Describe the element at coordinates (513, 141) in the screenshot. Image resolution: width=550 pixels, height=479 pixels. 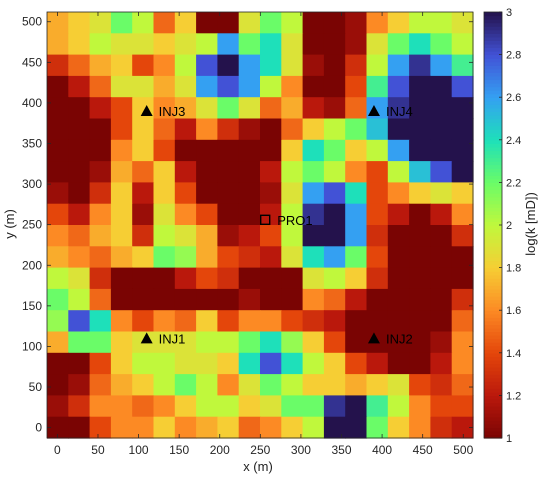
I see `colorbar-tick-label: 2.4` at that location.